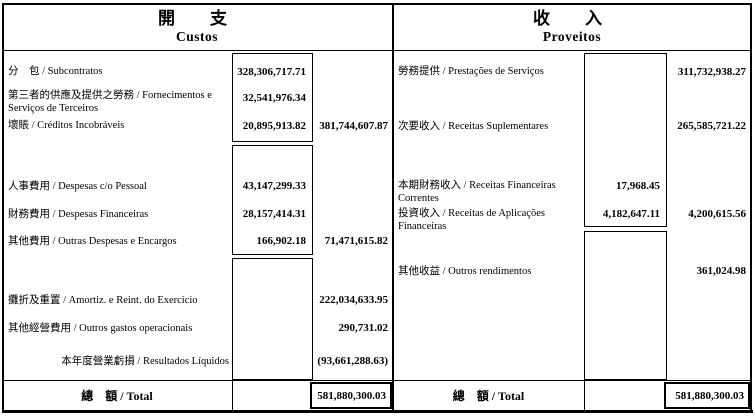  What do you see at coordinates (751, 208) in the screenshot?
I see `border-right` at bounding box center [751, 208].